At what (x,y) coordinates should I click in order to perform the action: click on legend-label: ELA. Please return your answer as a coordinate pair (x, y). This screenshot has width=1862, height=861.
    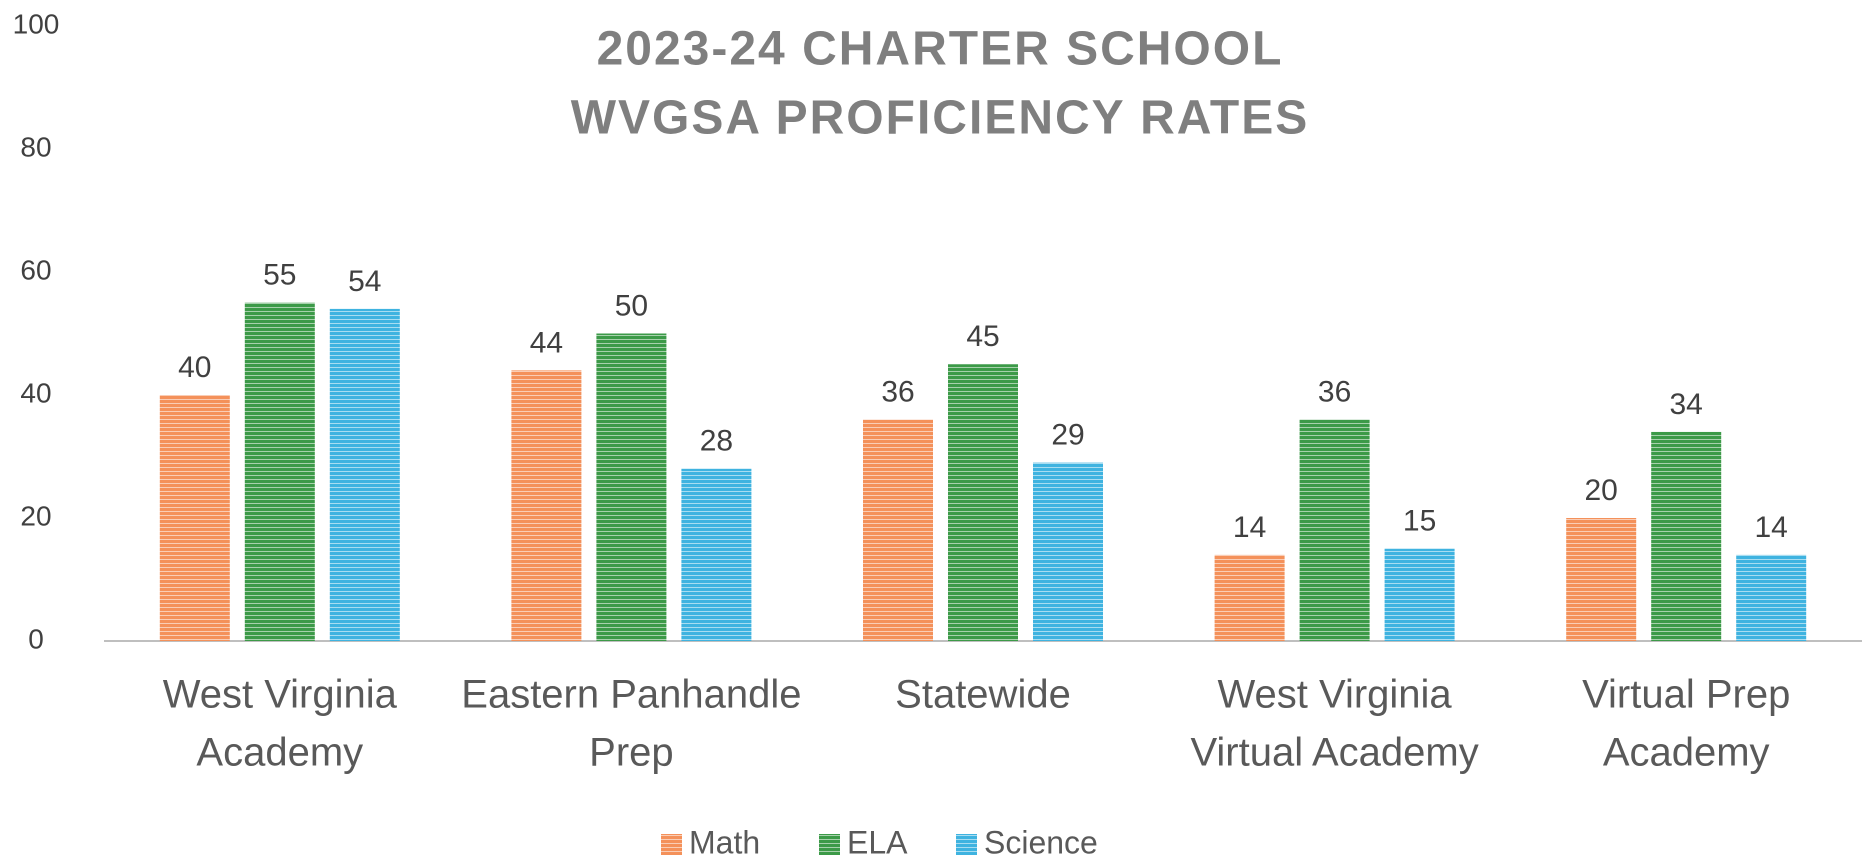
    Looking at the image, I should click on (877, 842).